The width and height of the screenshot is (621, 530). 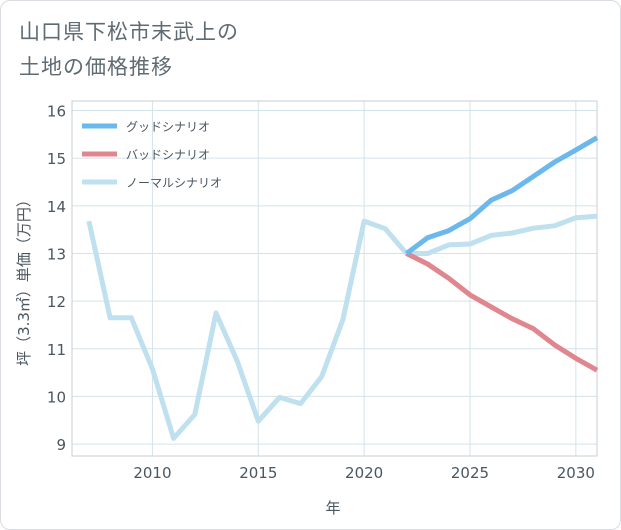 What do you see at coordinates (129, 50) in the screenshot?
I see `chart-title: 山口県下松市末武上の 土地の価格推移` at bounding box center [129, 50].